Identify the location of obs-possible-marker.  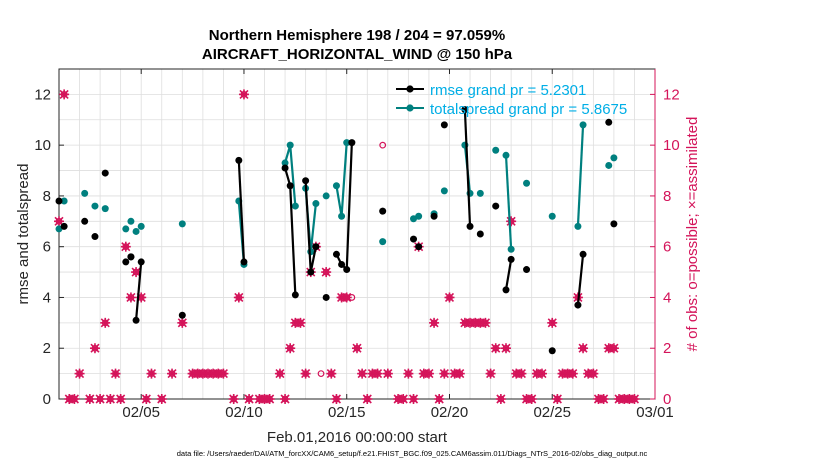
(383, 145).